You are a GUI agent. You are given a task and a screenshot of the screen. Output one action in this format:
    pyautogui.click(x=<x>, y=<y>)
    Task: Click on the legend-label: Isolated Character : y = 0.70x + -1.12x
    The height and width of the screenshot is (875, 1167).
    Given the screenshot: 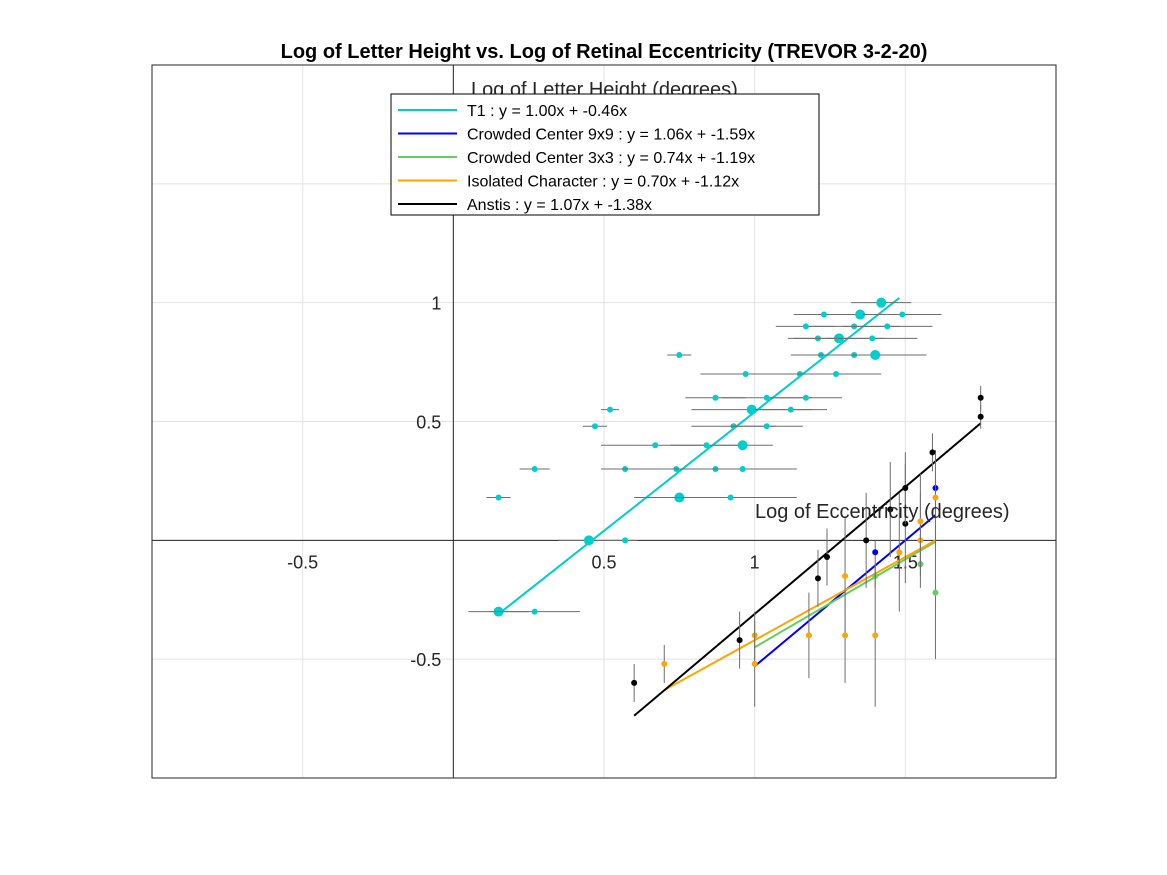 What is the action you would take?
    pyautogui.click(x=603, y=182)
    